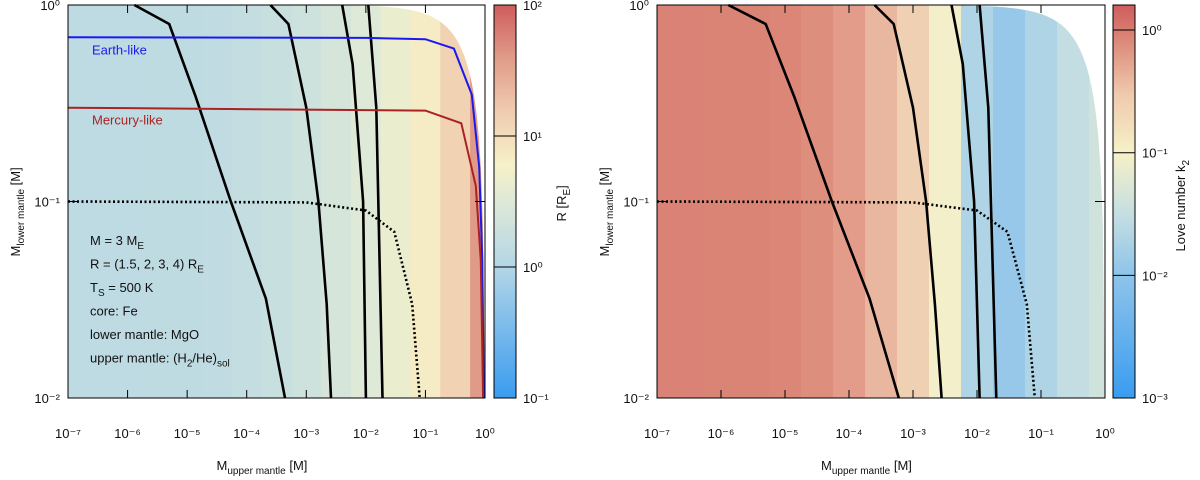 This screenshot has width=1200, height=480. I want to click on annotation-part: core: Fe, so click(114, 311).